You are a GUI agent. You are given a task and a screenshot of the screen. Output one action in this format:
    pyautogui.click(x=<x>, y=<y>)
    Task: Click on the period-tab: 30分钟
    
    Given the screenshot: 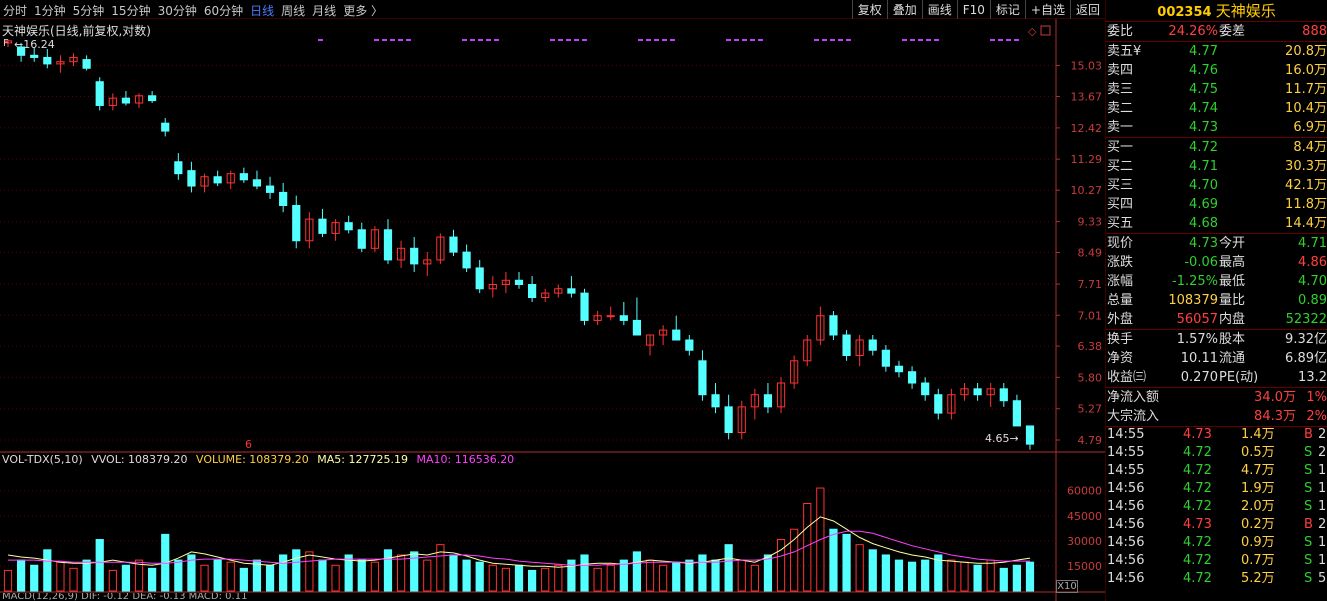 What is the action you would take?
    pyautogui.click(x=177, y=11)
    